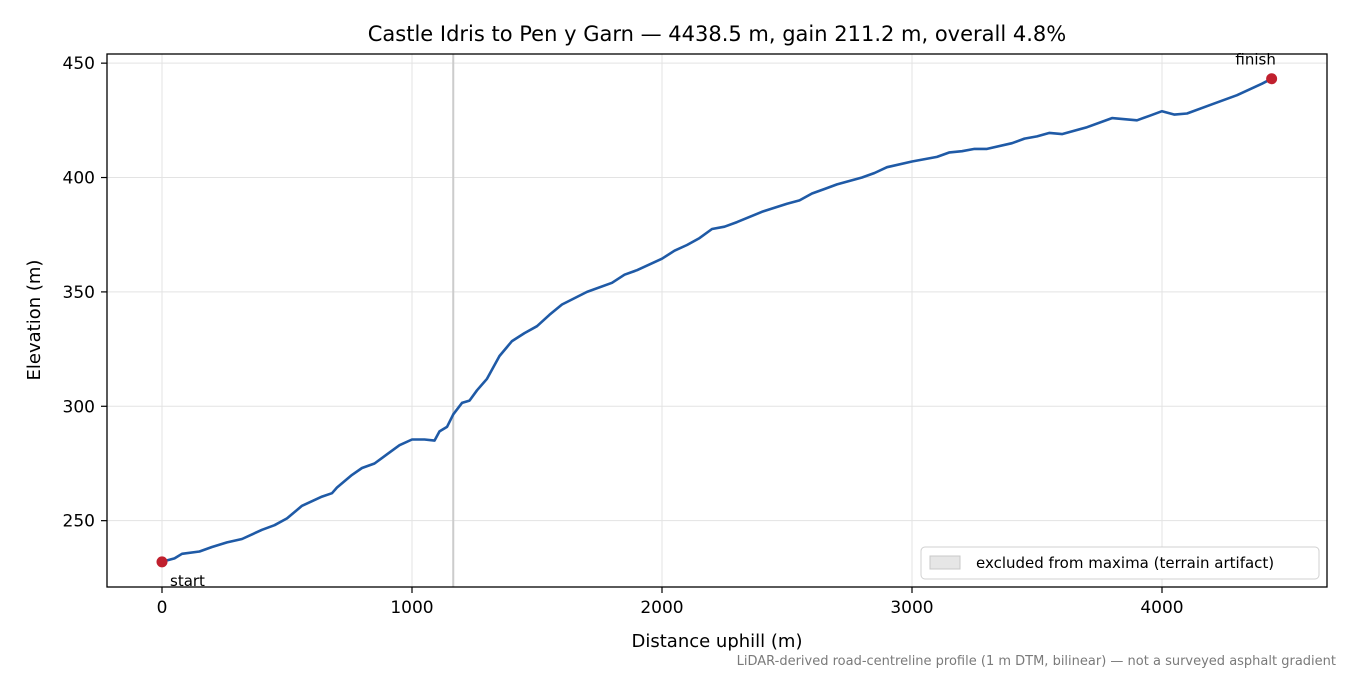 Image resolution: width=1350 pixels, height=675 pixels. What do you see at coordinates (717, 641) in the screenshot?
I see `x-axis-label: Distance uphill (m)` at bounding box center [717, 641].